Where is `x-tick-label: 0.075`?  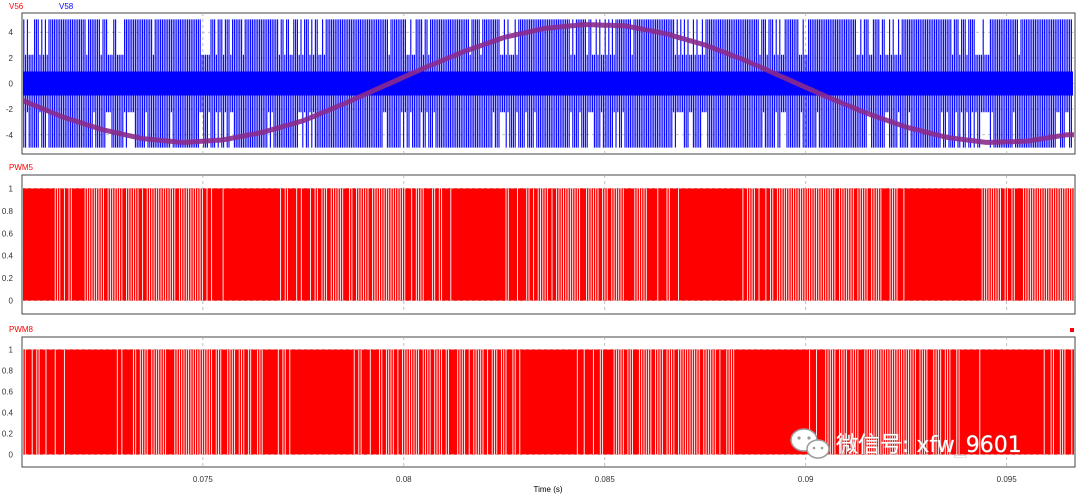 x-tick-label: 0.075 is located at coordinates (203, 479).